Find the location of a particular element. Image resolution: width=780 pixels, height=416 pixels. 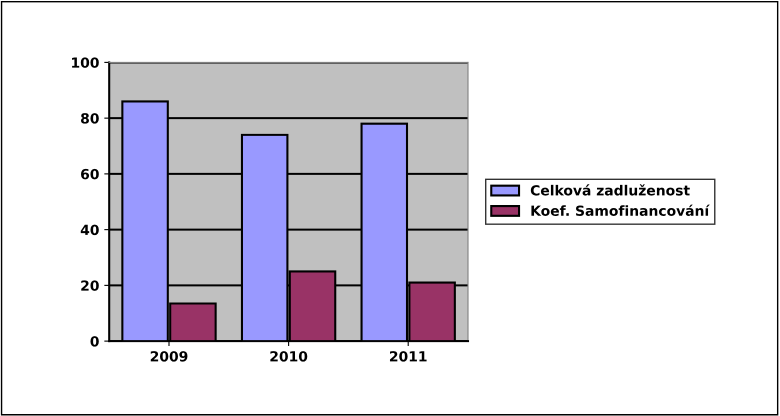

y-tick-label: 0 is located at coordinates (94, 341).